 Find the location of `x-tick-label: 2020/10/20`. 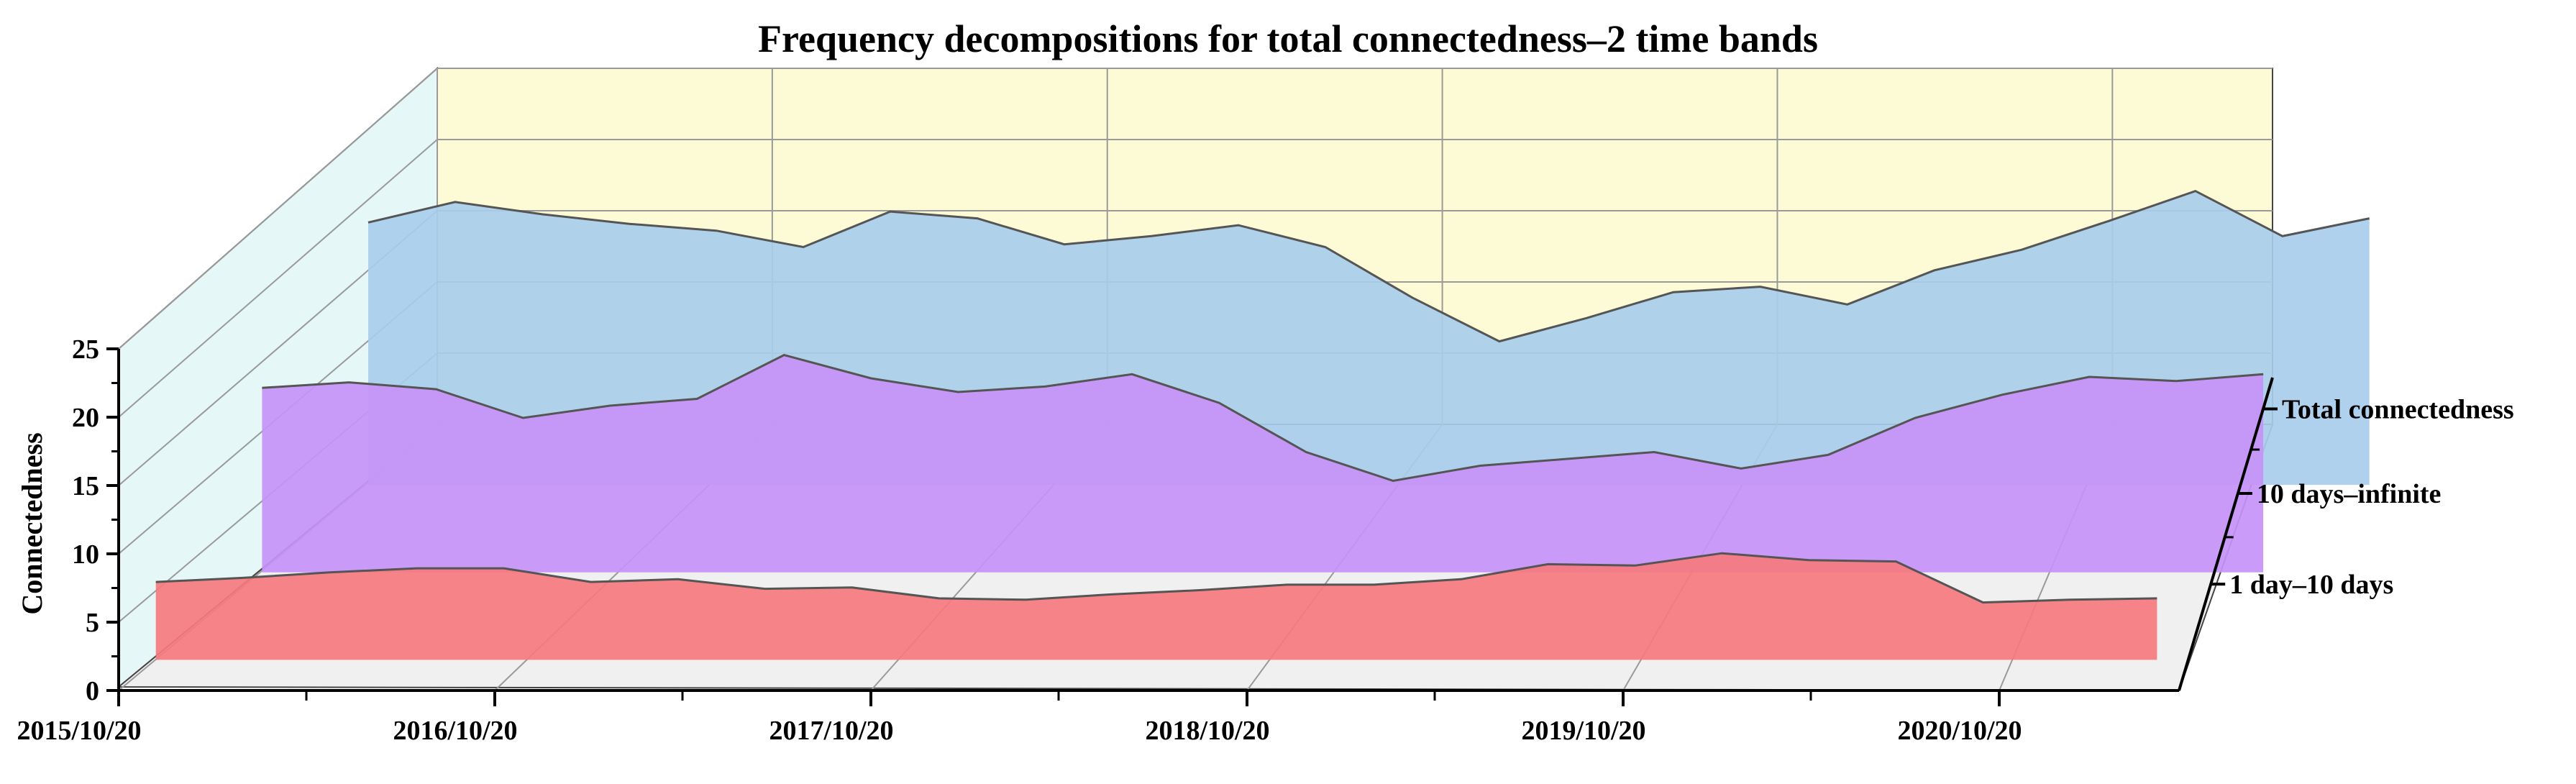

x-tick-label: 2020/10/20 is located at coordinates (1959, 731).